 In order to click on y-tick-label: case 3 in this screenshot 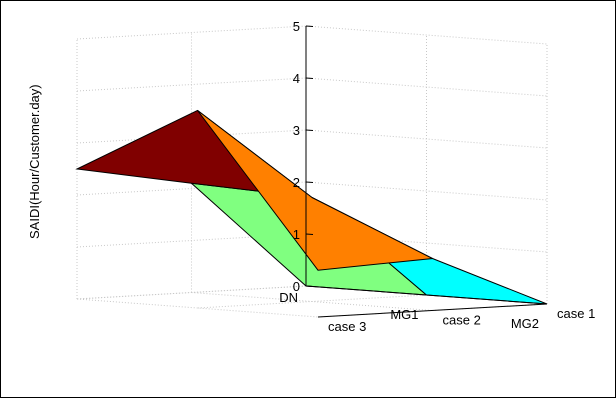, I will do `click(347, 326)`.